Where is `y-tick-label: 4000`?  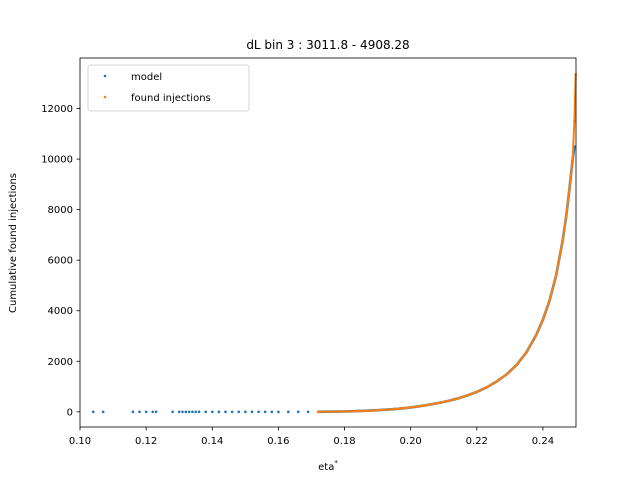 y-tick-label: 4000 is located at coordinates (60, 311).